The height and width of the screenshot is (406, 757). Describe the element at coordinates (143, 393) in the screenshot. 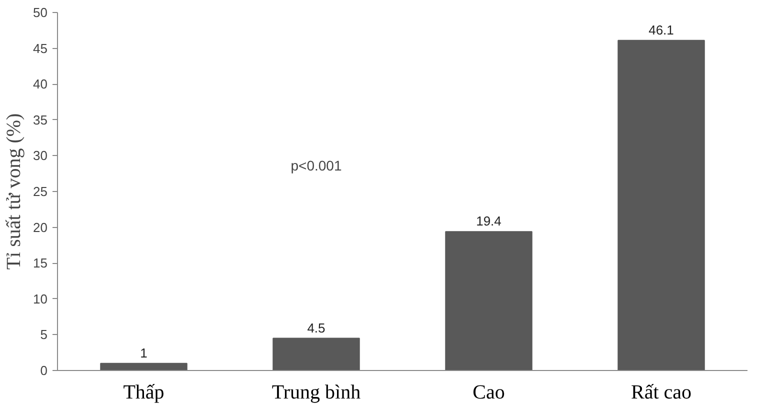

I see `x-tick-label: Thấp` at that location.